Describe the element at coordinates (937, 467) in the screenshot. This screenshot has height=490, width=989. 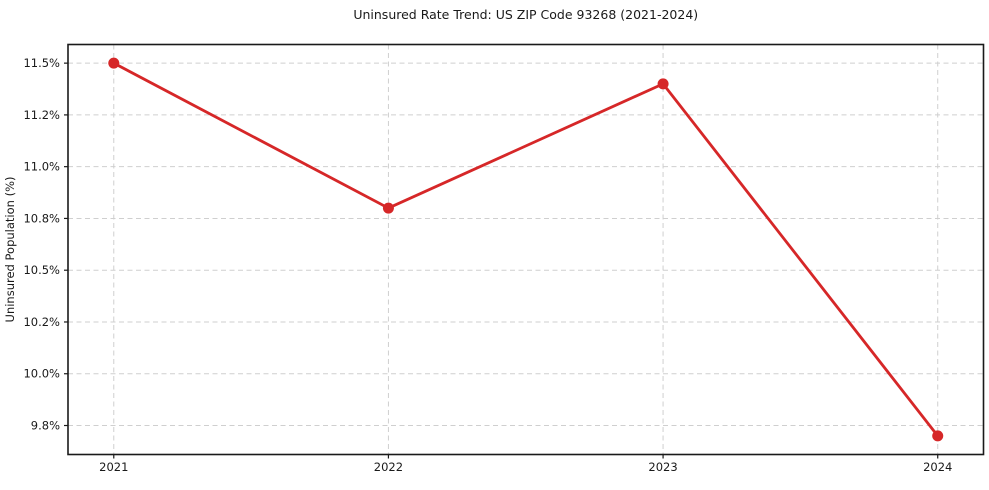
I see `x-tick-label: 2024` at that location.